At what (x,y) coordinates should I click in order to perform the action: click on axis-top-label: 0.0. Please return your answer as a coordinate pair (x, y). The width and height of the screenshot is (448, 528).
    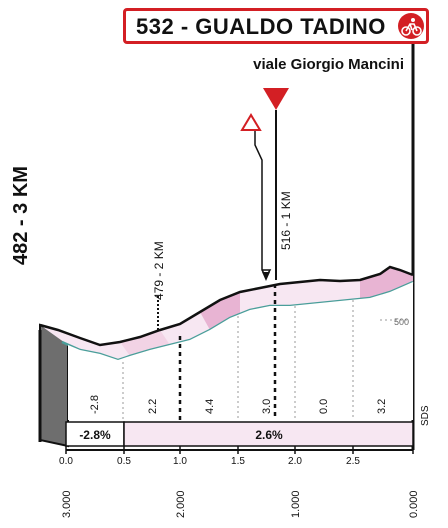
    Looking at the image, I should click on (66, 461).